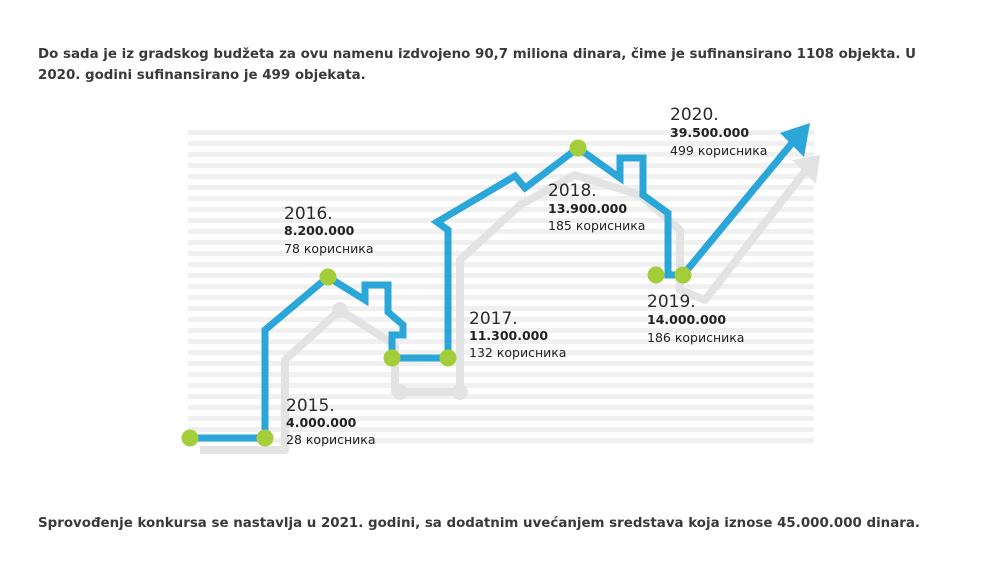 This screenshot has width=982, height=571. What do you see at coordinates (671, 302) in the screenshot?
I see `year-label: 2019.` at bounding box center [671, 302].